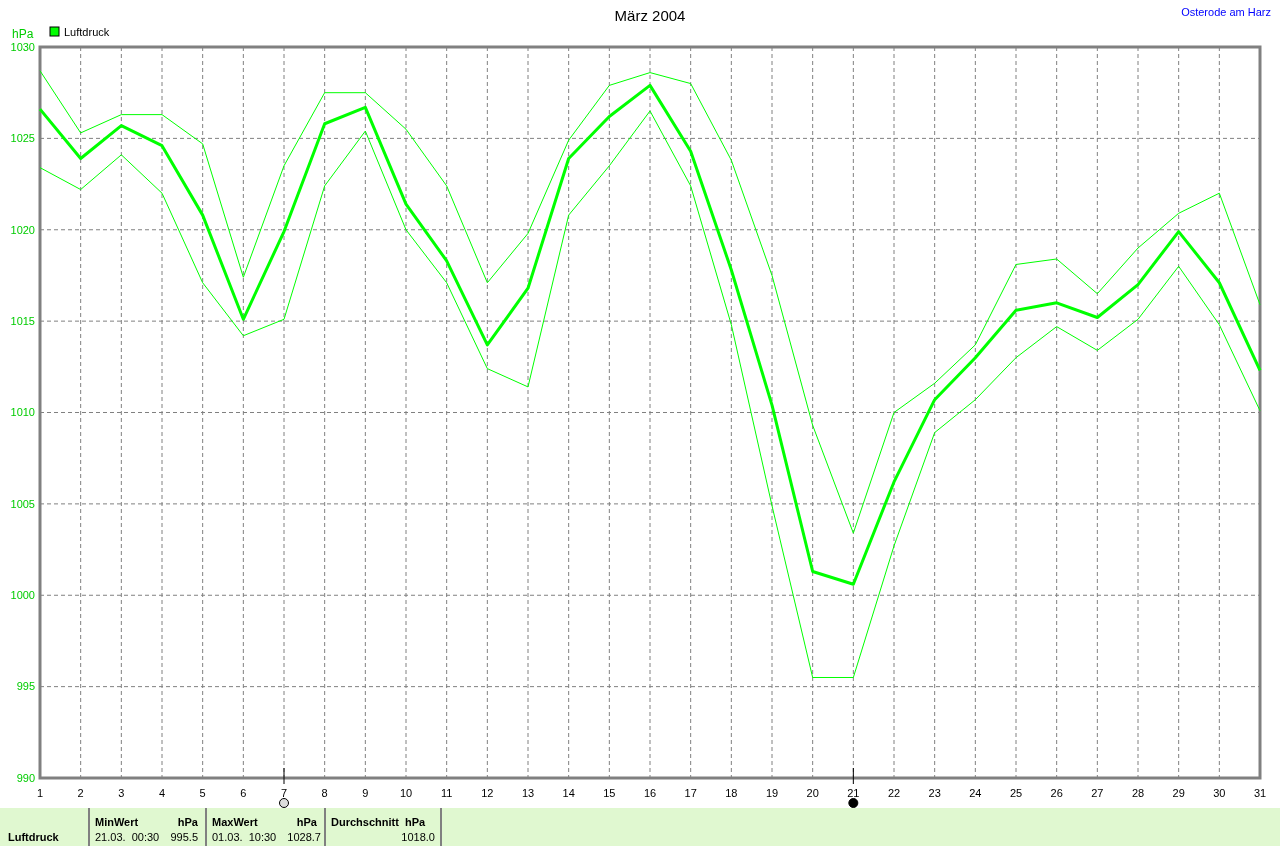 The width and height of the screenshot is (1280, 846). Describe the element at coordinates (25, 686) in the screenshot. I see `y-tick-label: 995` at that location.